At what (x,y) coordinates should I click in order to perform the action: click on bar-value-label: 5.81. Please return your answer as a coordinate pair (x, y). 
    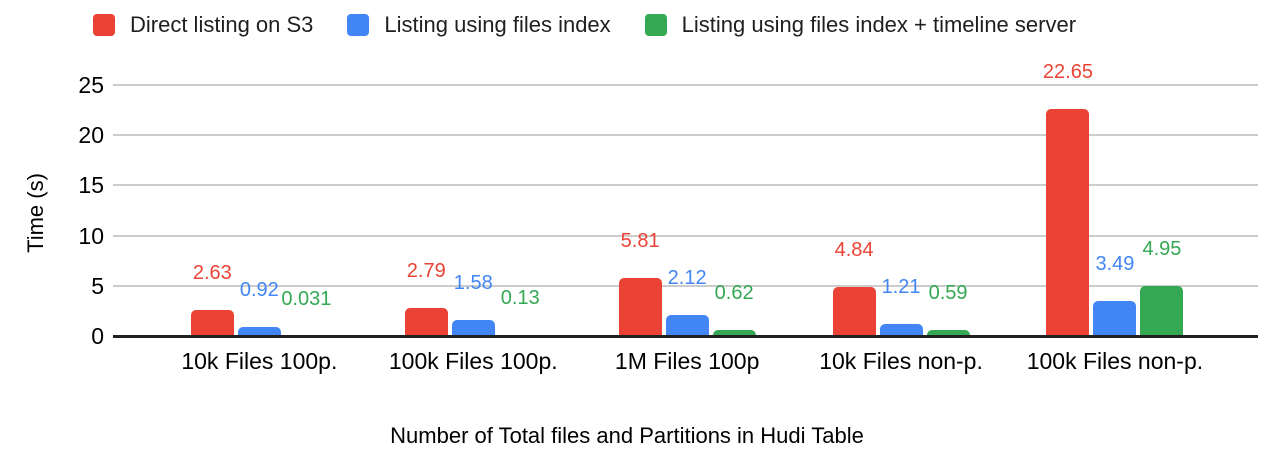
    Looking at the image, I should click on (640, 240).